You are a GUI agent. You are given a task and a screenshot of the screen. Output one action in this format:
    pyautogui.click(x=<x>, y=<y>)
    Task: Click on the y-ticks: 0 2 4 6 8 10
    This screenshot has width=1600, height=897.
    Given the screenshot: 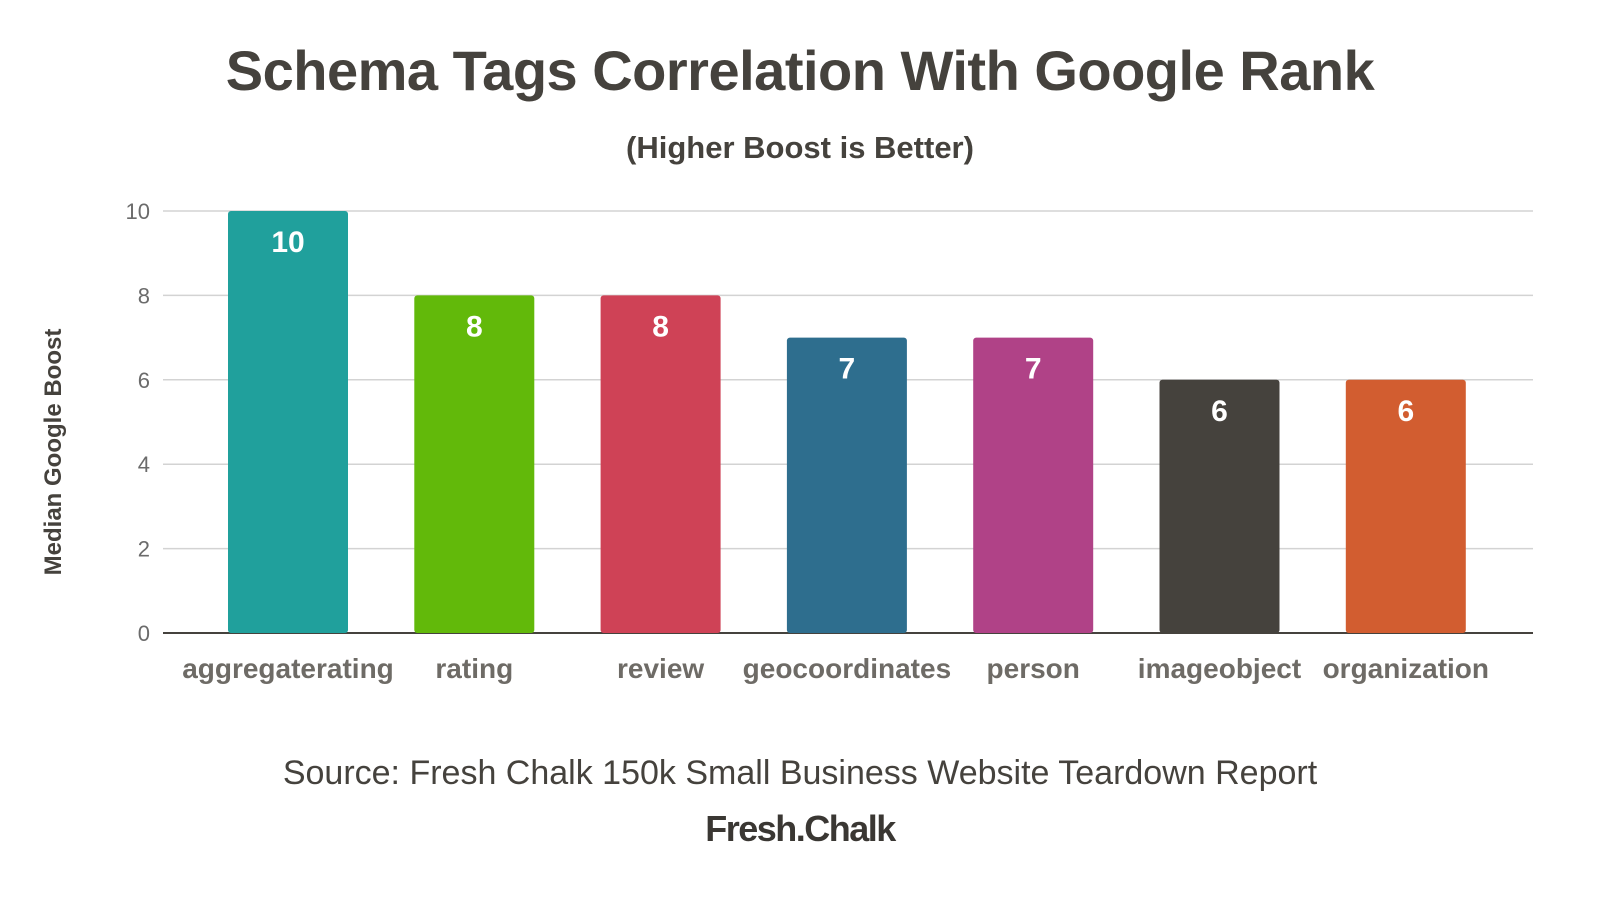 What is the action you would take?
    pyautogui.click(x=138, y=422)
    